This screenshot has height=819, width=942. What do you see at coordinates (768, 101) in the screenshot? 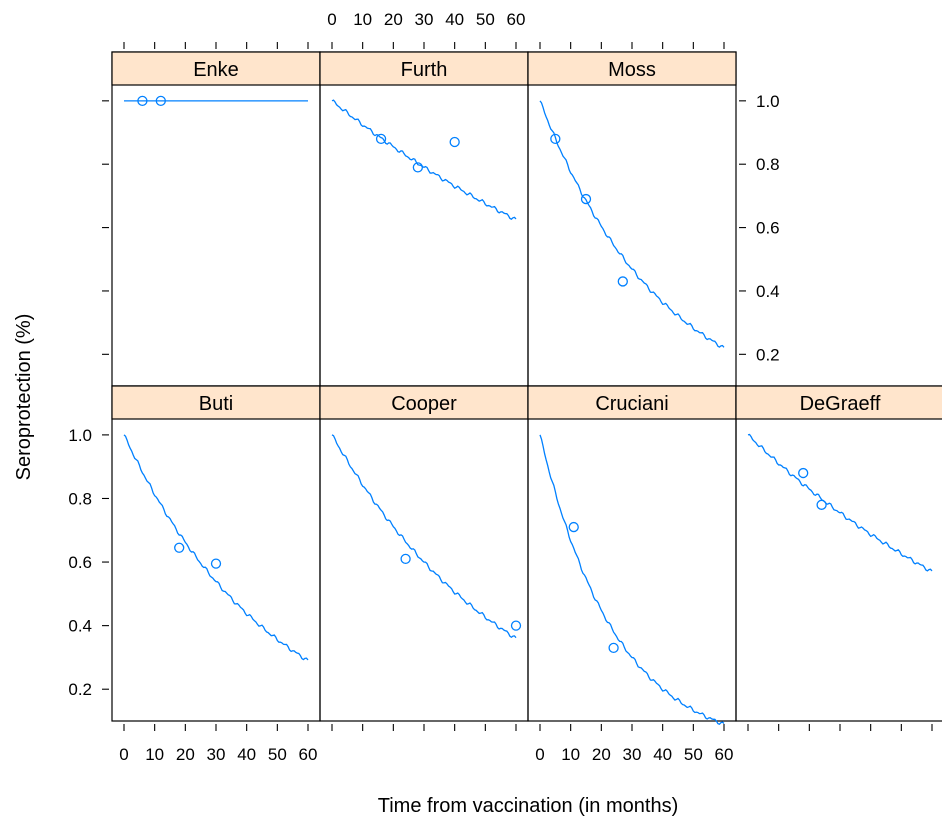
I see `y-tick-label-right: 1.0` at bounding box center [768, 101].